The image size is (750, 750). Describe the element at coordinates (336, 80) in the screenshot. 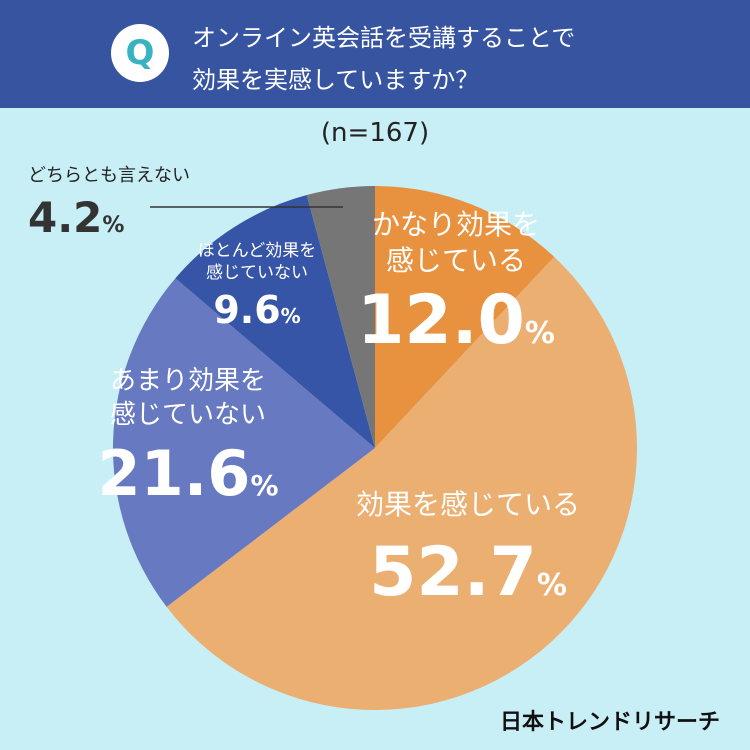

I see `question-title-line2: 効果を実感していますか？` at that location.